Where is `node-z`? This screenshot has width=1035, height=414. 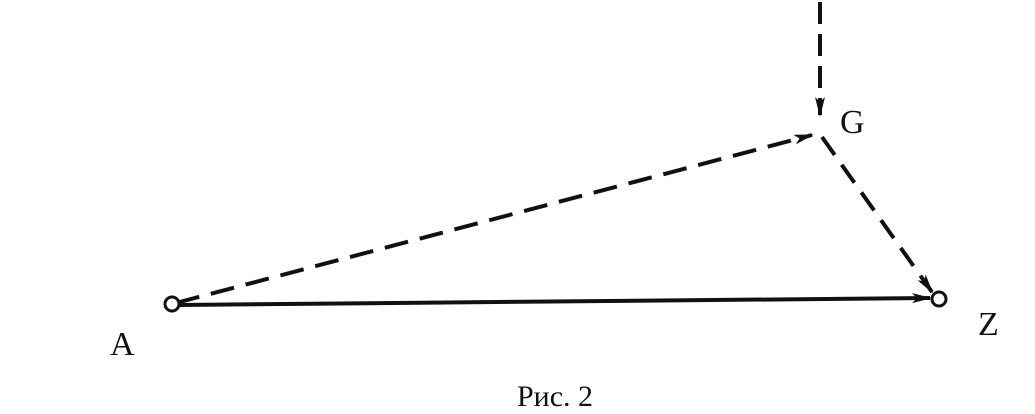 node-z is located at coordinates (939, 299).